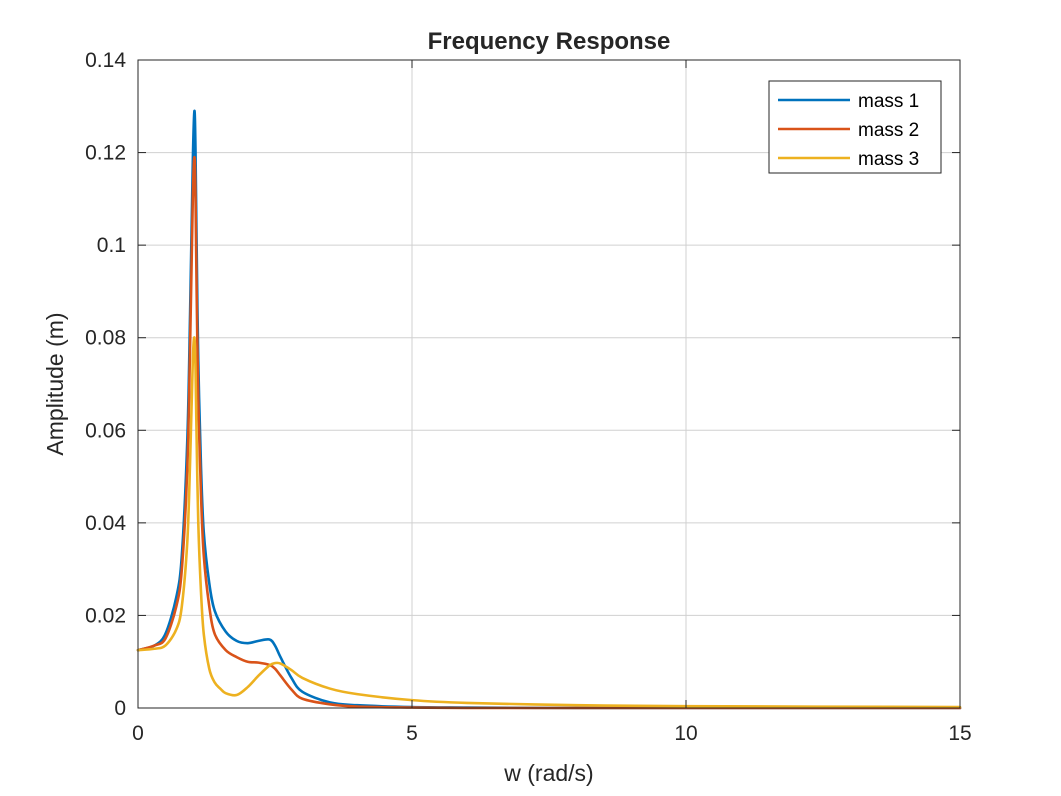 The image size is (1061, 796). Describe the element at coordinates (105, 60) in the screenshot. I see `y-tick-label: 0.14` at that location.